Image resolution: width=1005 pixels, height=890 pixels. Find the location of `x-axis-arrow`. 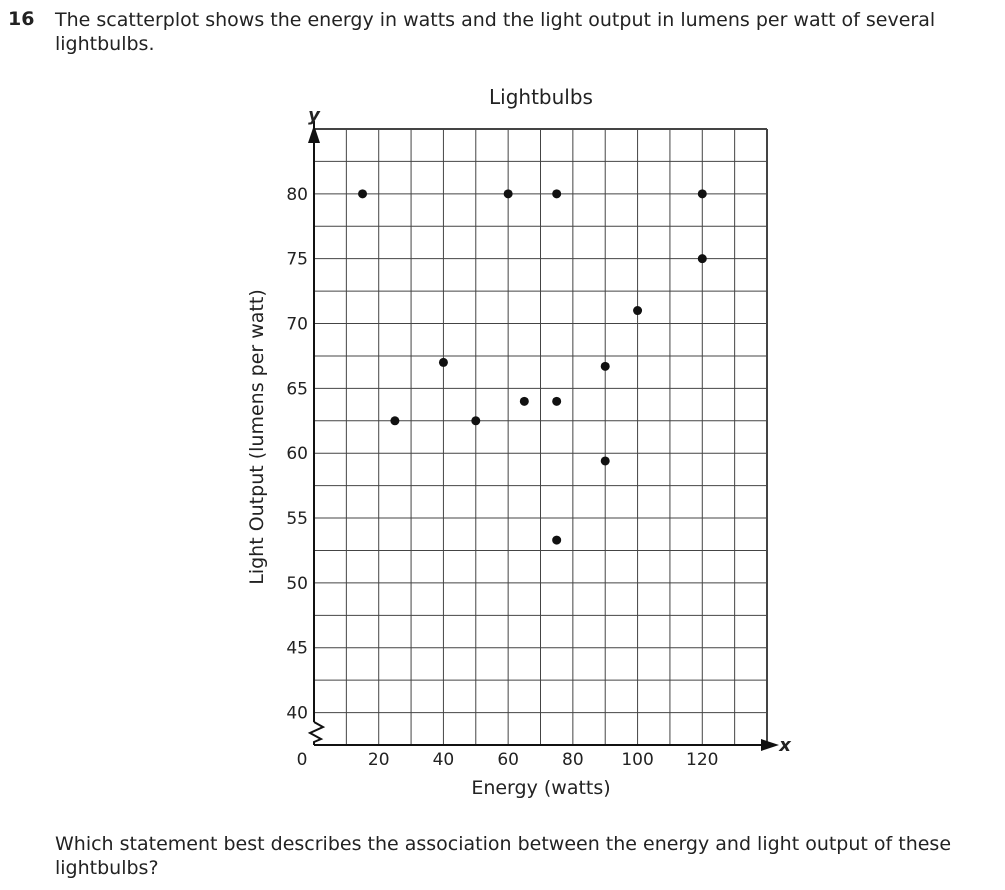

x-axis-arrow is located at coordinates (770, 745).